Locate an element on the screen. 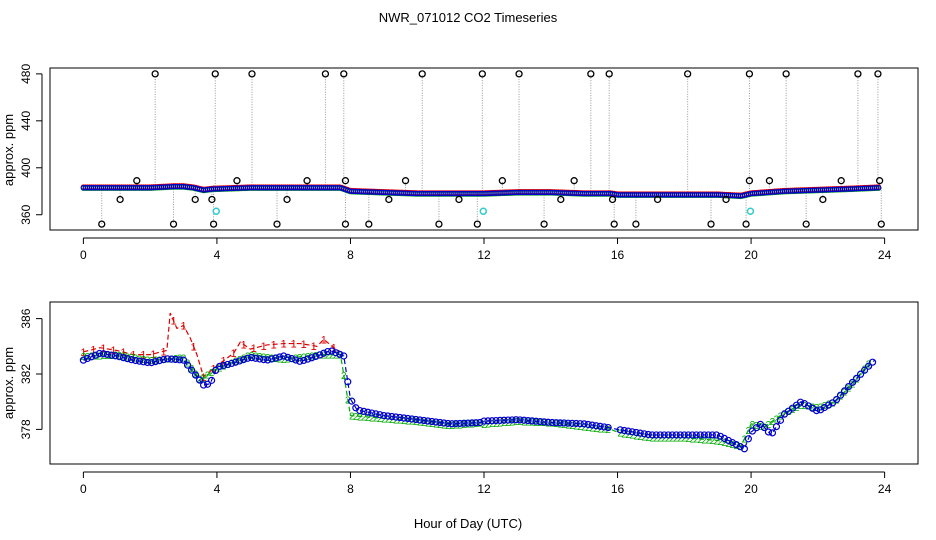 This screenshot has width=936, height=540. mid-outlier-point is located at coordinates (879, 181).